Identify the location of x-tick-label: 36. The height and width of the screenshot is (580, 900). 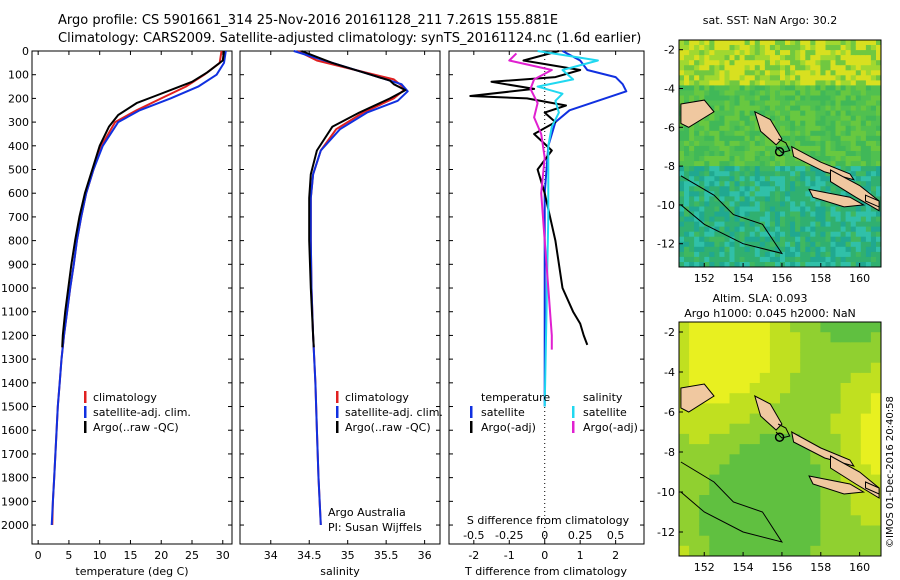
(425, 555).